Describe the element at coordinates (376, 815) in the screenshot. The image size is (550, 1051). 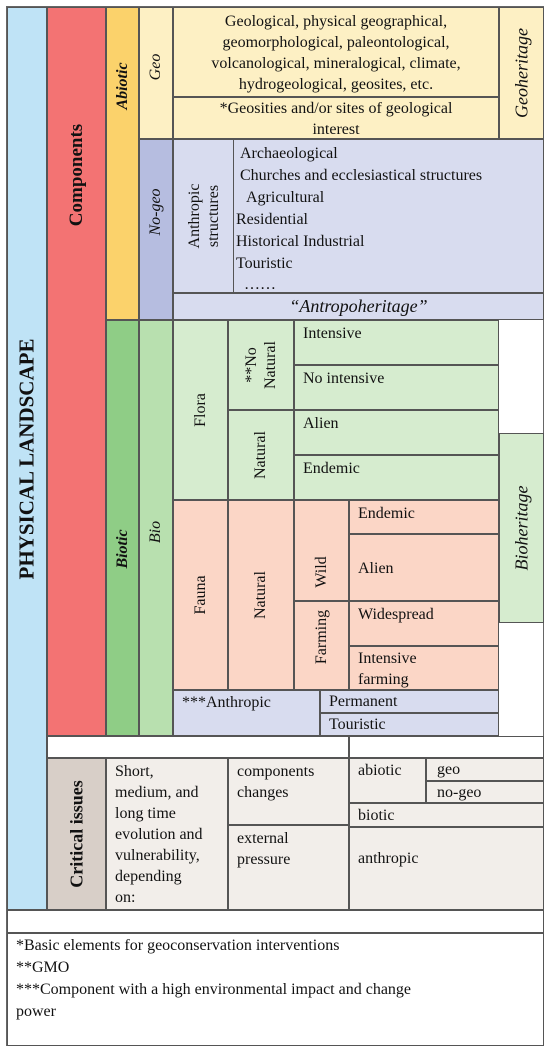
I see `critical-biotic-label: biotic` at that location.